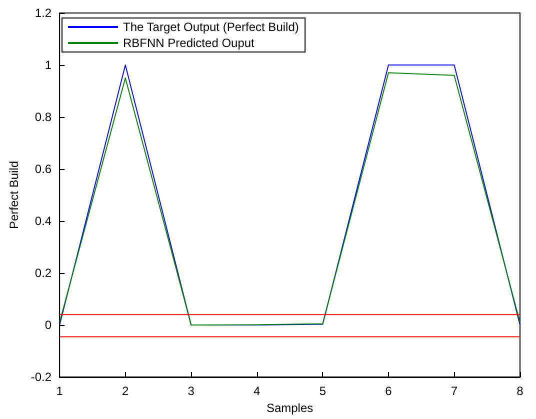  Describe the element at coordinates (388, 391) in the screenshot. I see `x-tick-label: 6` at that location.